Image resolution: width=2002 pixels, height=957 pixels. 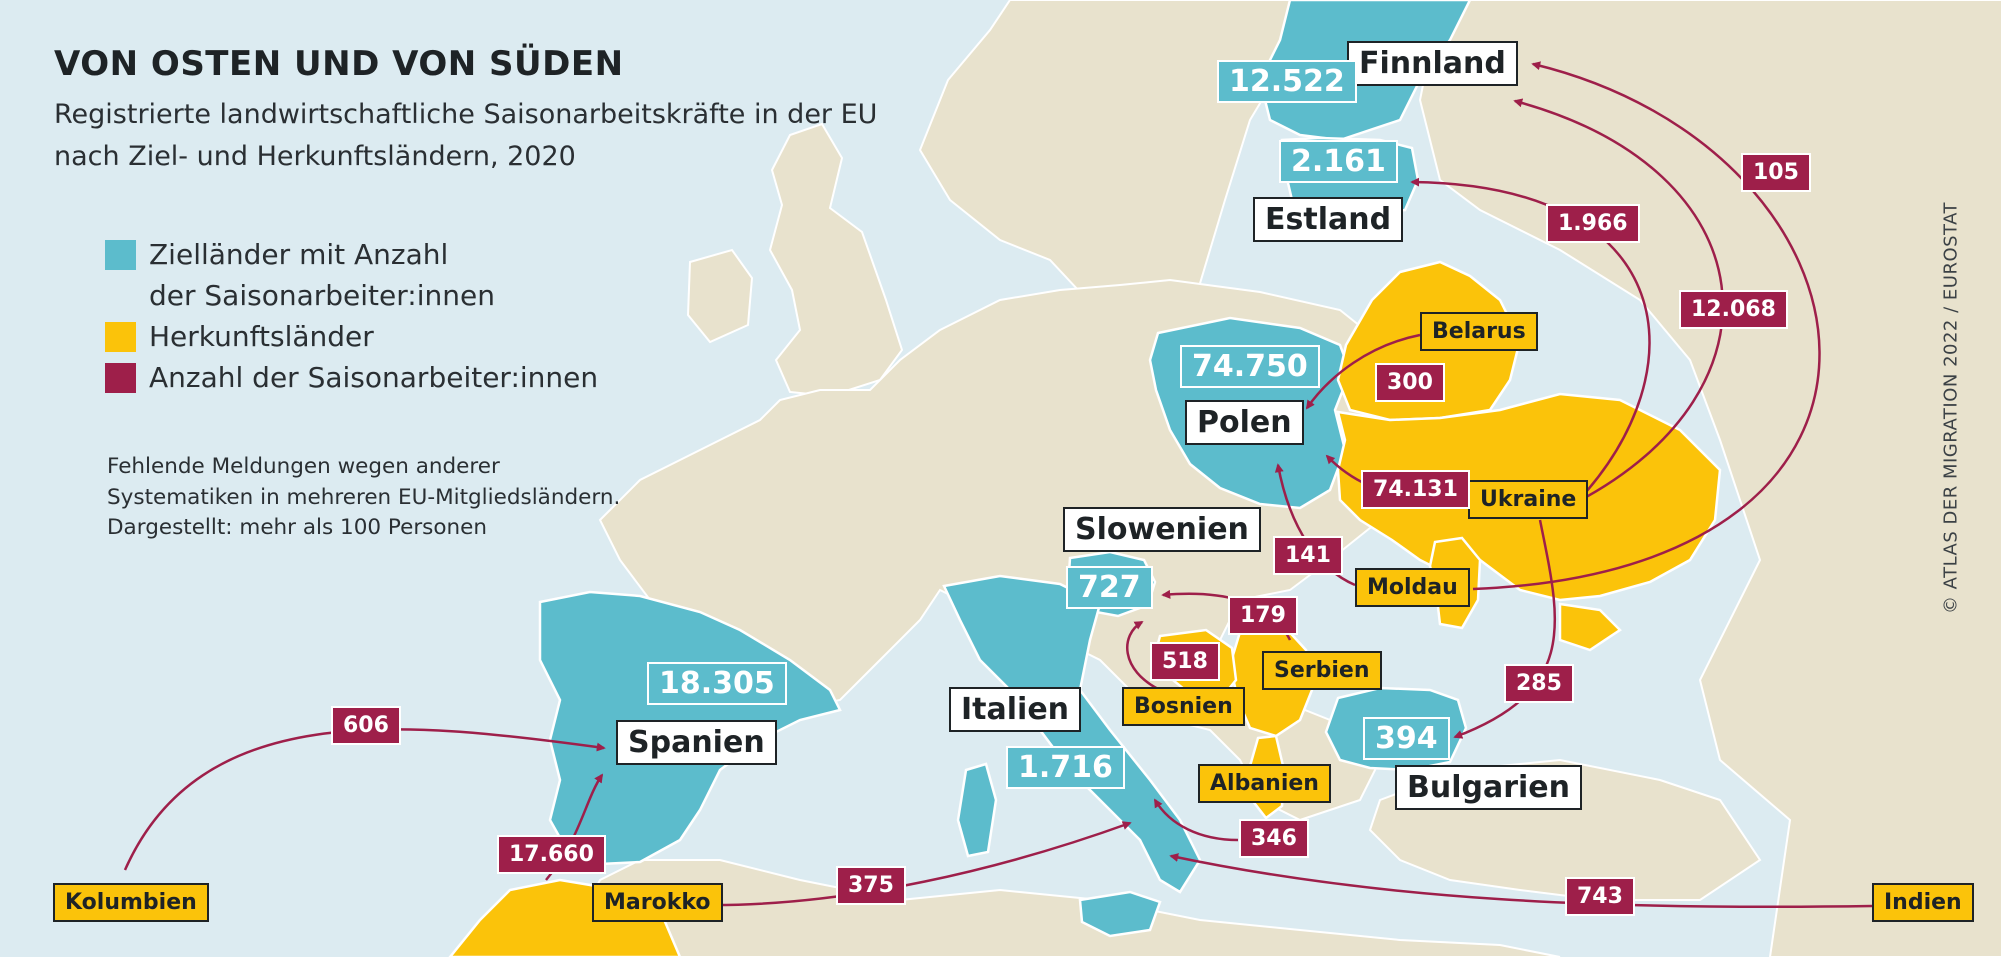 I want to click on ireland, so click(x=720, y=296).